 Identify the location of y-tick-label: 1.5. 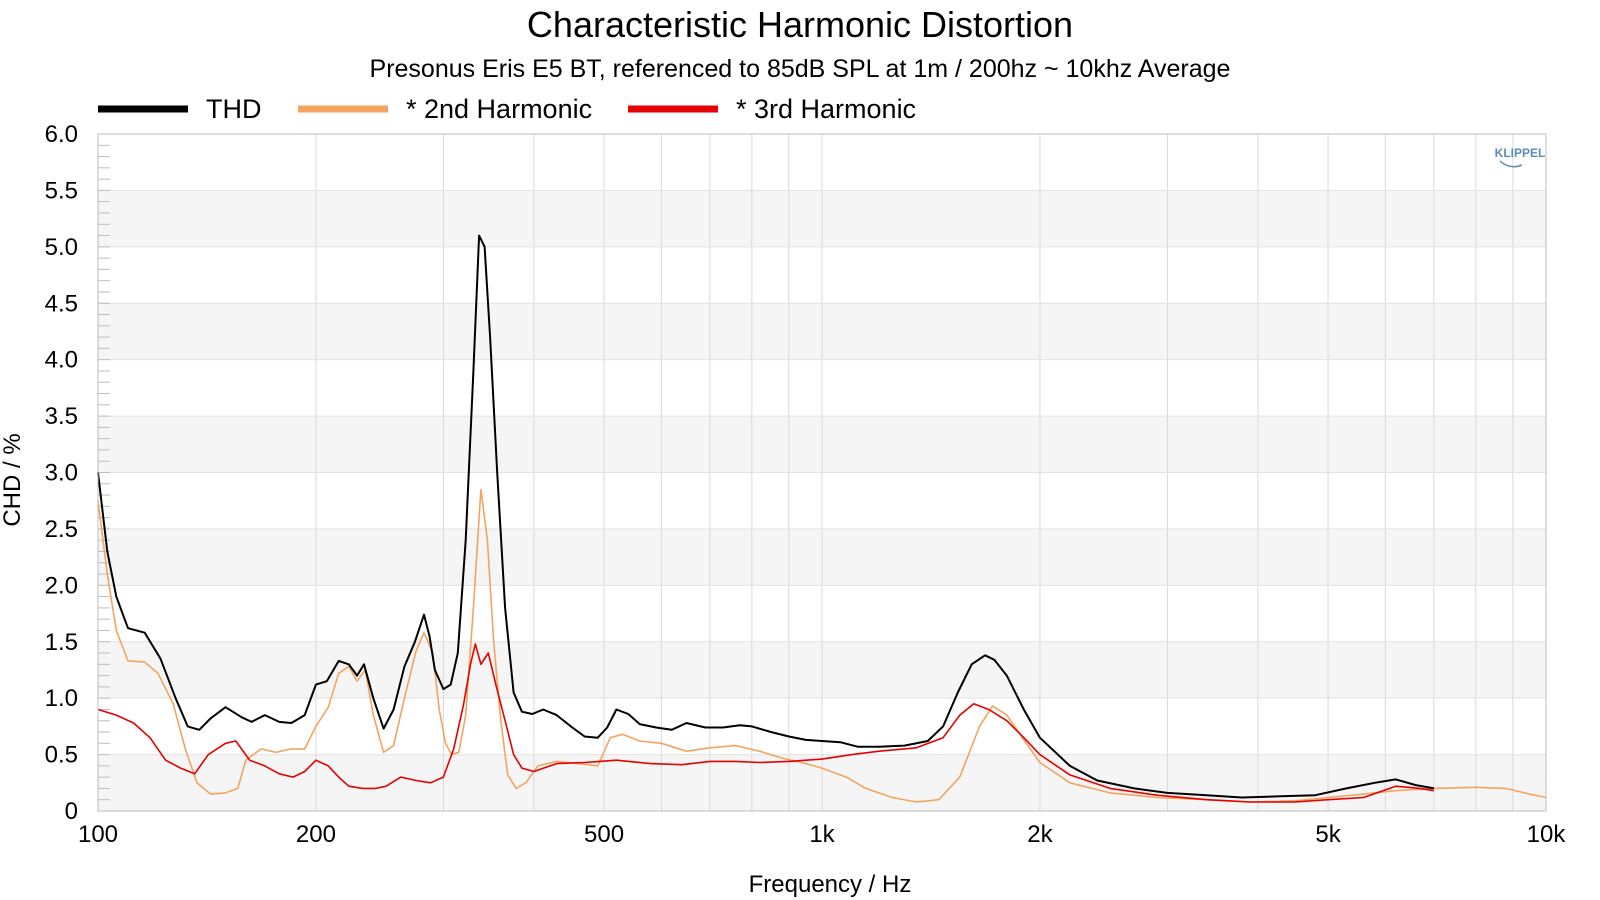
(61, 642).